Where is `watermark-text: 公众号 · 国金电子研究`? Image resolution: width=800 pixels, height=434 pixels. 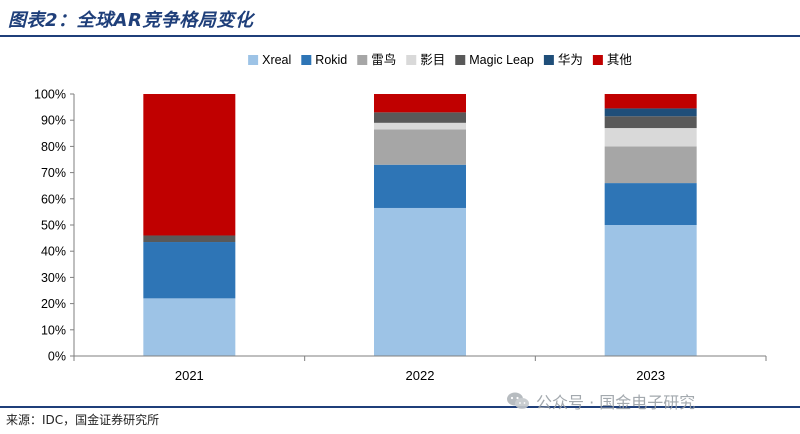 watermark-text: 公众号 · 国金电子研究 is located at coordinates (616, 402).